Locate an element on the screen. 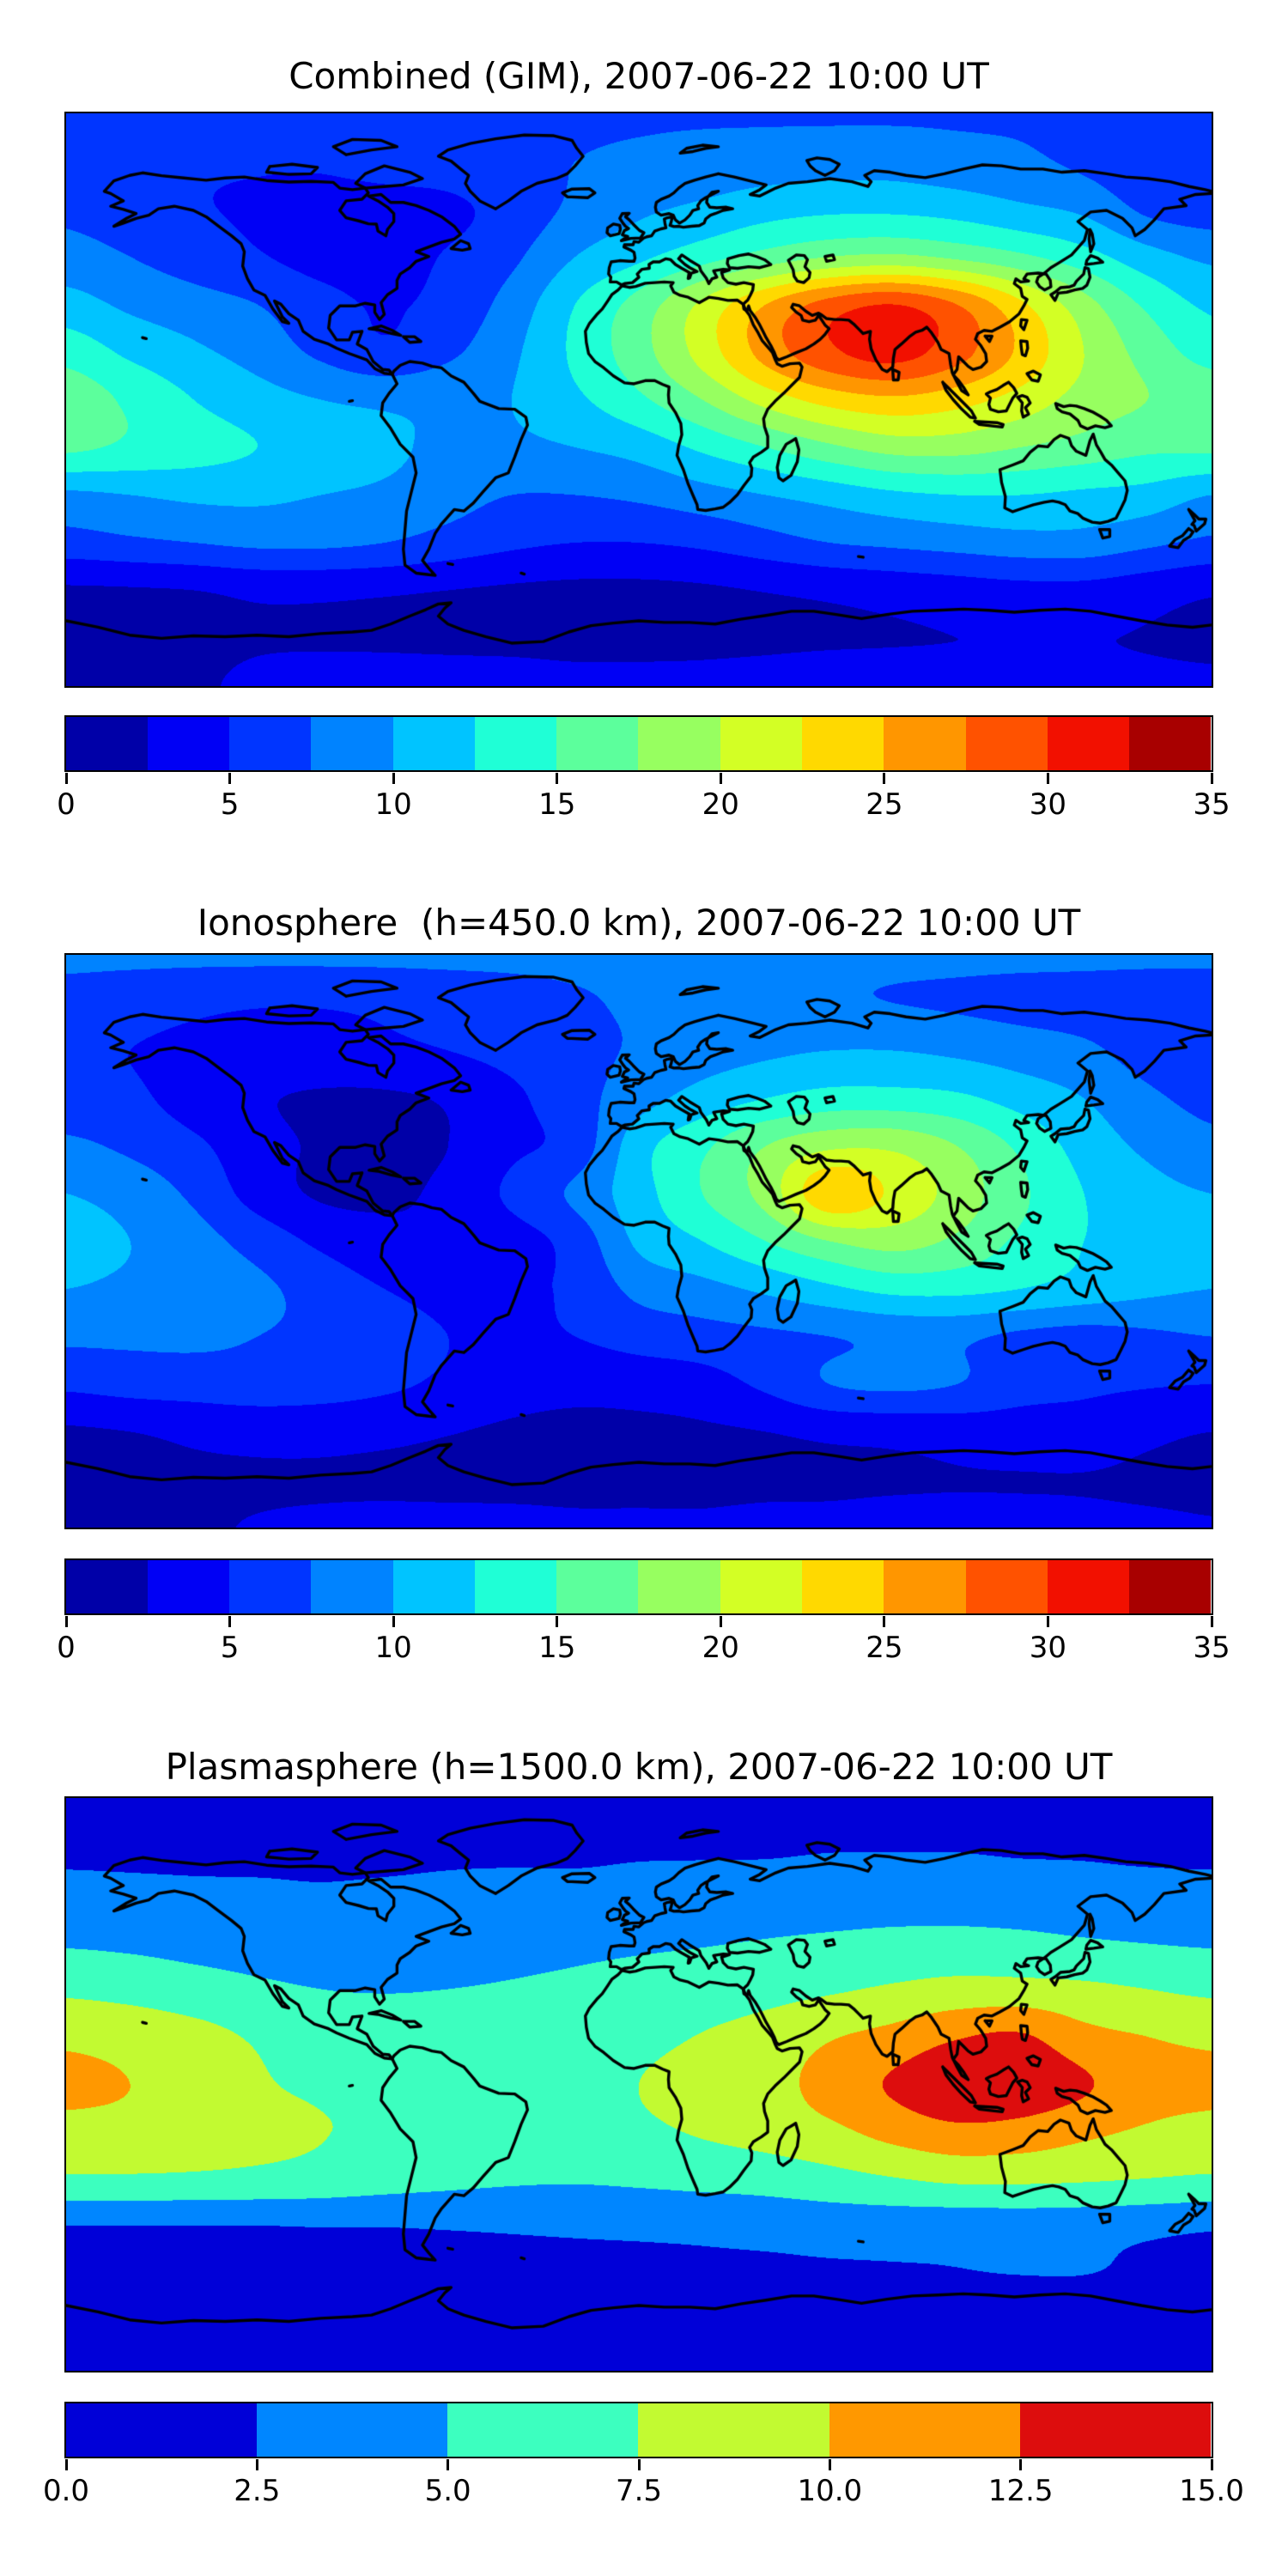  colorbar-tick-label: 10.0 is located at coordinates (830, 2491).